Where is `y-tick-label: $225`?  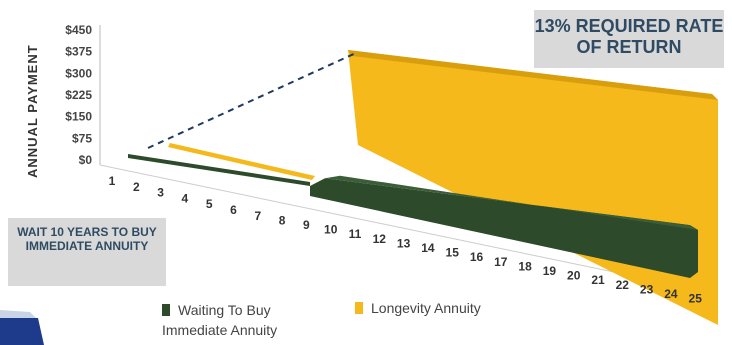 y-tick-label: $225 is located at coordinates (78, 95).